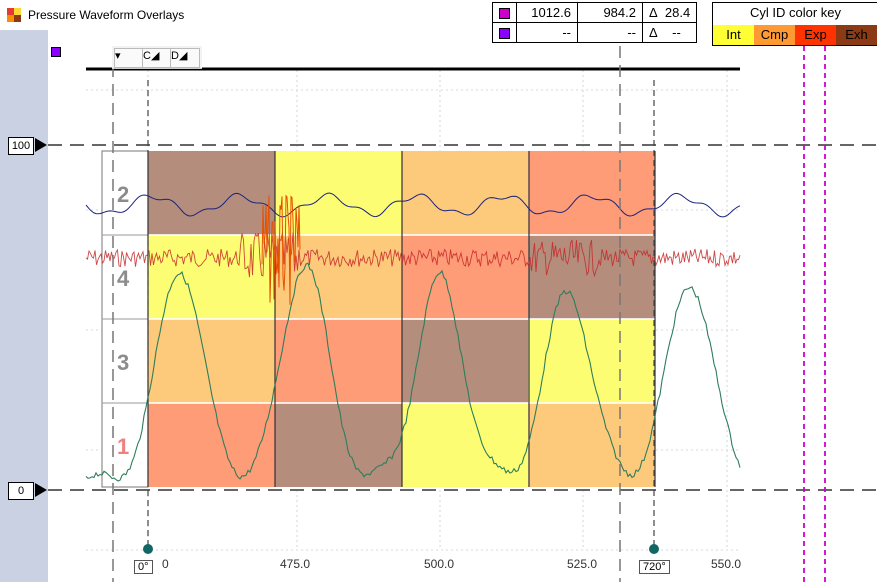  I want to click on cyl-label-1: 1, so click(123, 446).